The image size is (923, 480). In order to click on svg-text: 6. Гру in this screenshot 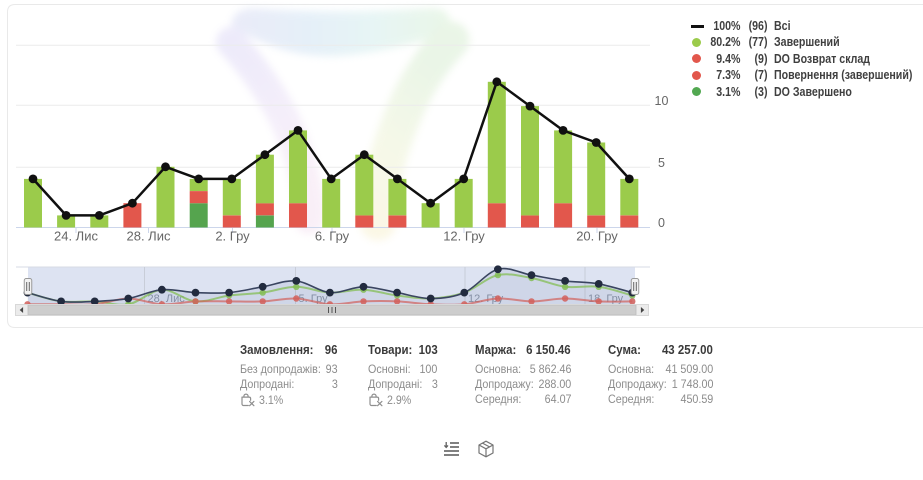, I will do `click(332, 236)`.